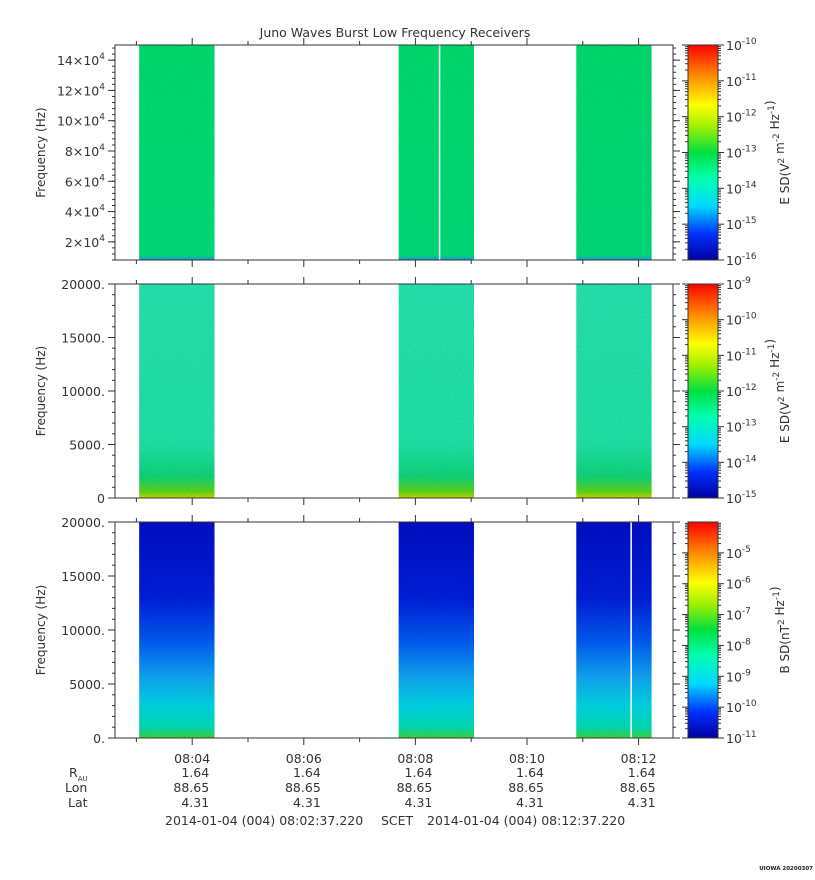  What do you see at coordinates (741, 188) in the screenshot?
I see `colorbar-label-top: 10-14` at bounding box center [741, 188].